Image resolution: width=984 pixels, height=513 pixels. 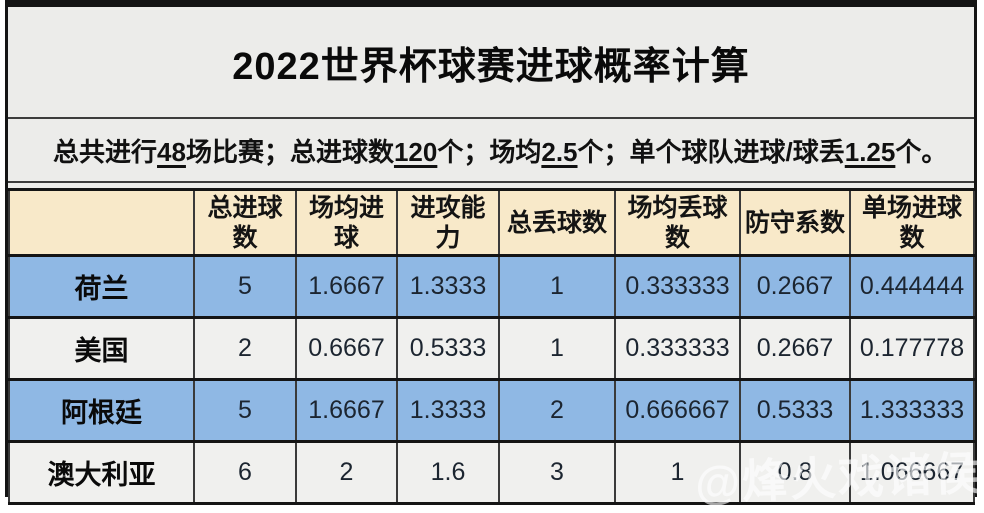 I want to click on summary-text: 个；场均, so click(x=489, y=151).